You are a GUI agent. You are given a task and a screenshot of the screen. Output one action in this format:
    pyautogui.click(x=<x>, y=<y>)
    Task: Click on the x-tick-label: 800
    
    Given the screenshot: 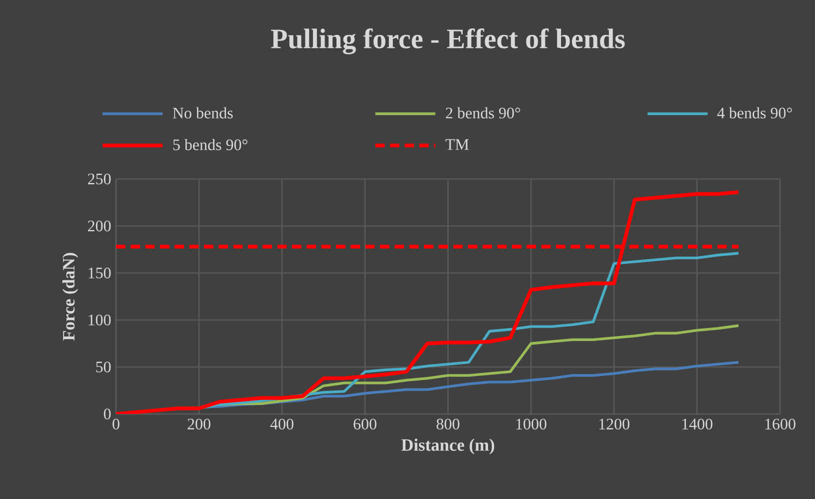 What is the action you would take?
    pyautogui.click(x=448, y=424)
    